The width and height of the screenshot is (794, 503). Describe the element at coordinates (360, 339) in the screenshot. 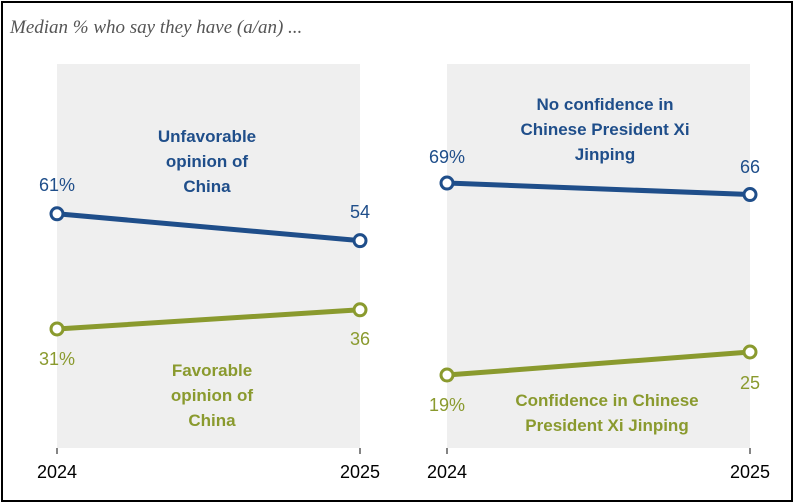

I see `panel-1-series-positive-value-2025: 36` at that location.